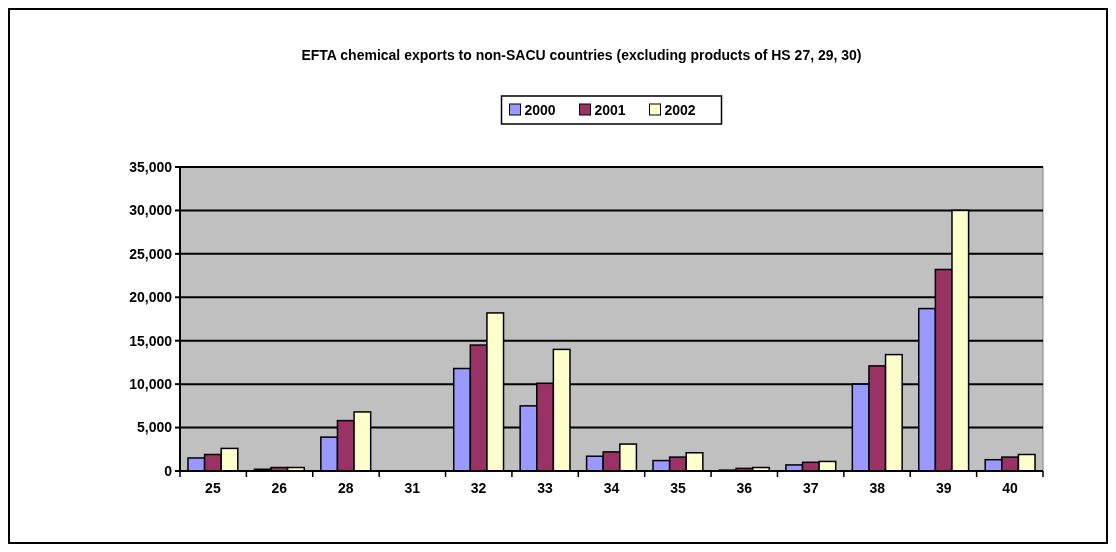  Describe the element at coordinates (151, 297) in the screenshot. I see `y-tick-label: 20,000` at that location.